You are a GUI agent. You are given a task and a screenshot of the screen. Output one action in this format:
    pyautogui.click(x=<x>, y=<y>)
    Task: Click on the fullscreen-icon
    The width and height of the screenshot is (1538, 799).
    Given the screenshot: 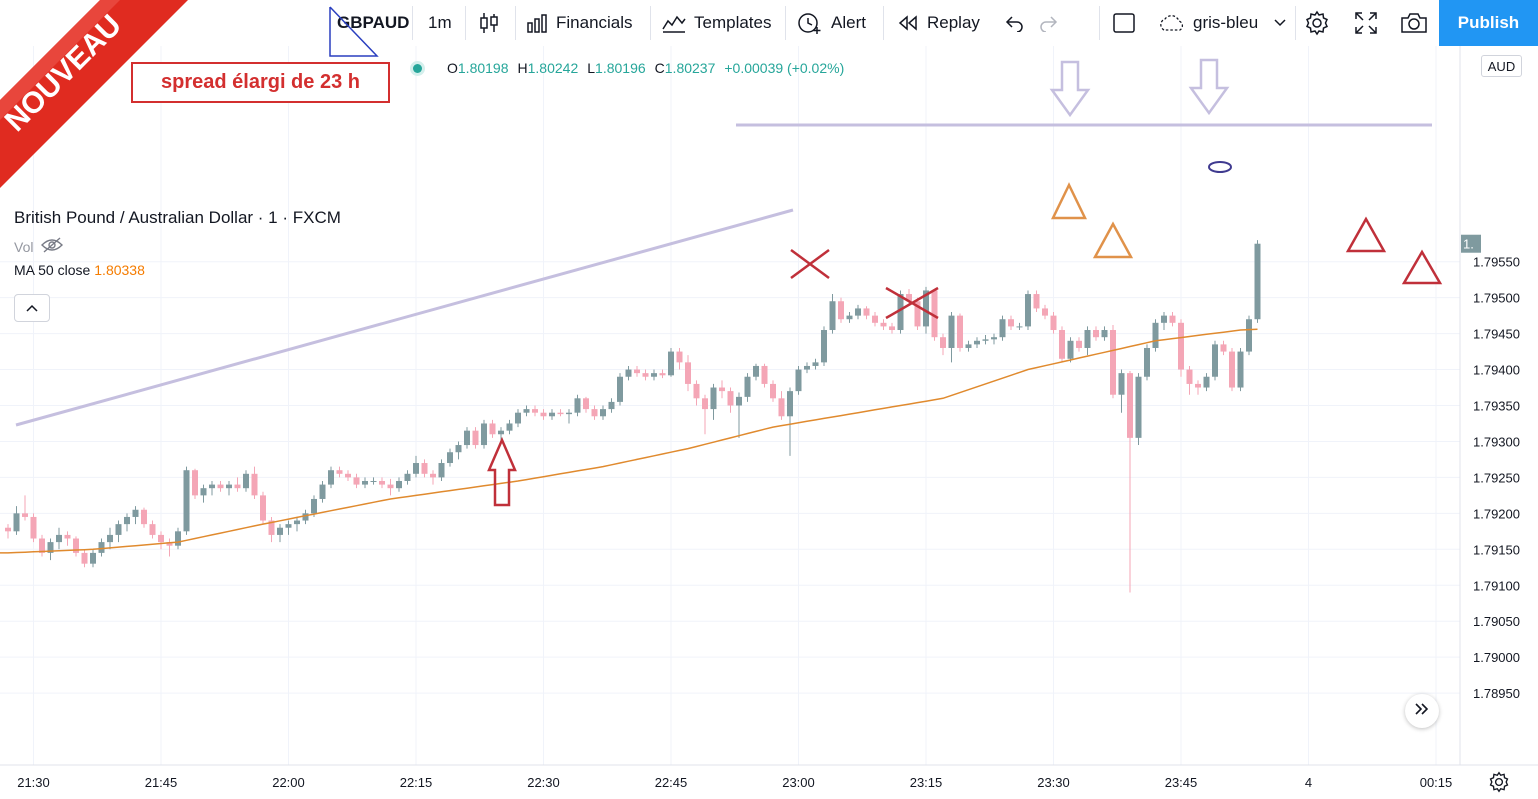 What is the action you would take?
    pyautogui.click(x=1366, y=23)
    